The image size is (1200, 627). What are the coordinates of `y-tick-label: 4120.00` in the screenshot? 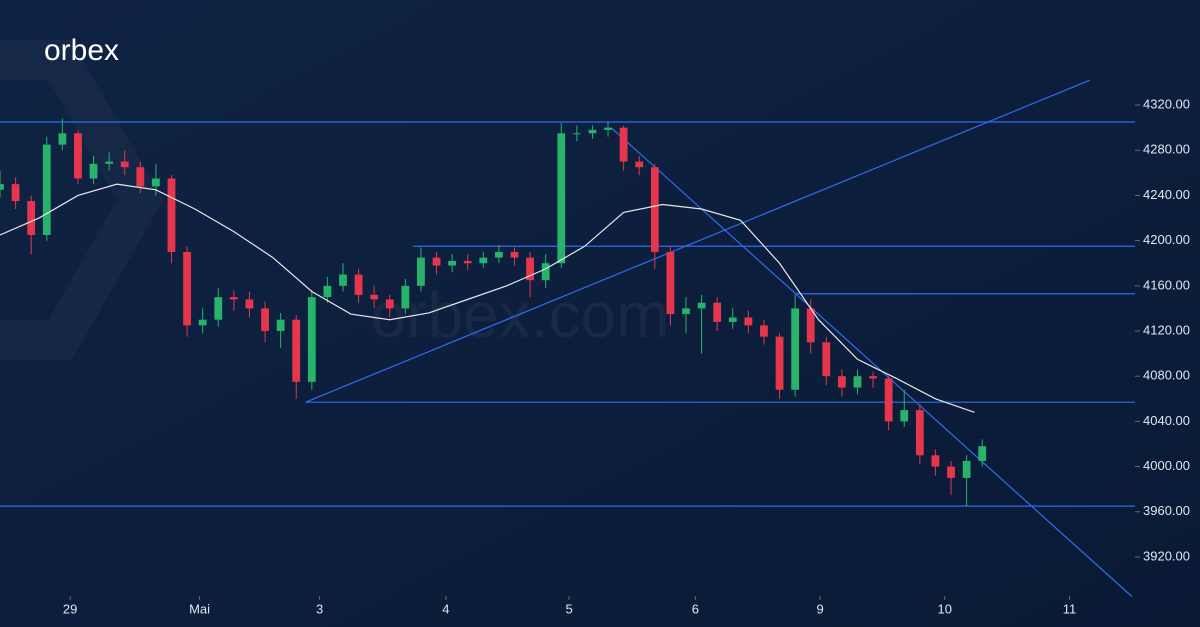 It's located at (1166, 329).